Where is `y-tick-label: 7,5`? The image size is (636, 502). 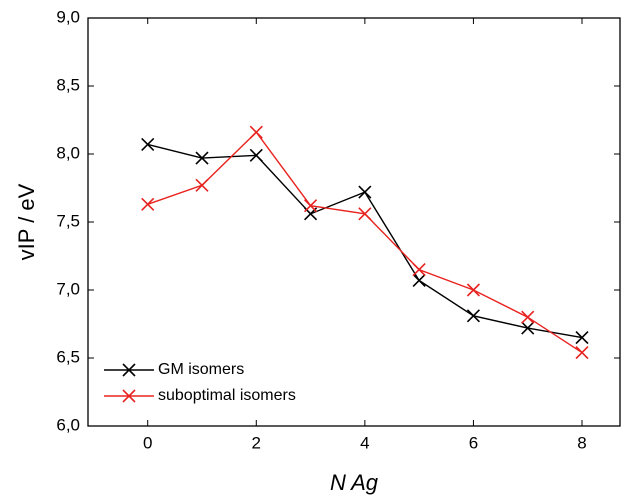
y-tick-label: 7,5 is located at coordinates (68, 220).